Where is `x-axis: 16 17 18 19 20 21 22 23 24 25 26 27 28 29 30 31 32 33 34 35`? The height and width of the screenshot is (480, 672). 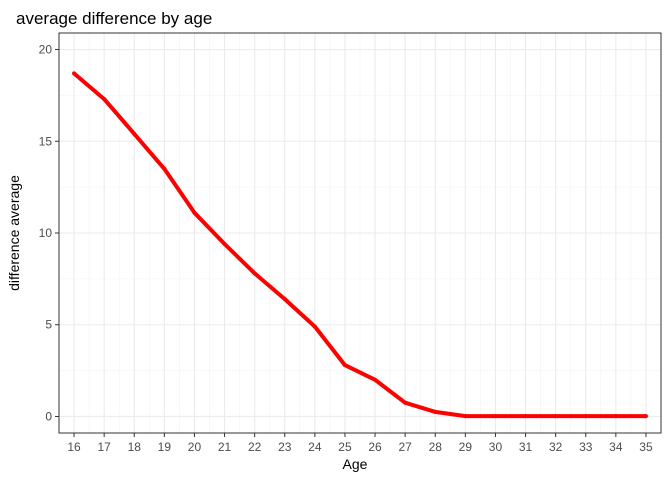
x-axis: 16 17 18 19 20 21 22 23 24 25 26 27 28 29 30 31 32 33 34 35 is located at coordinates (360, 443).